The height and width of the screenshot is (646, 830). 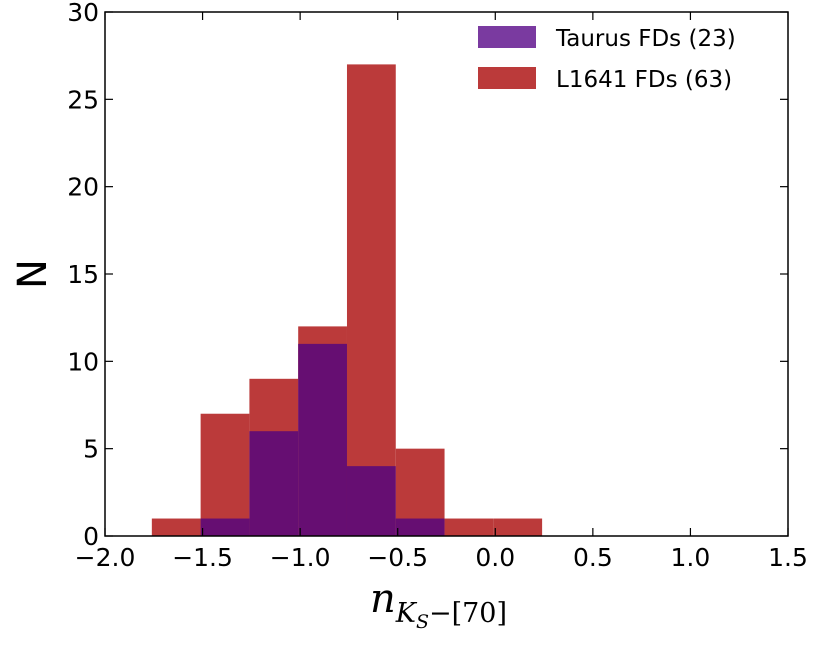 What do you see at coordinates (422, 622) in the screenshot?
I see `x-axis-label-sub-s: S` at bounding box center [422, 622].